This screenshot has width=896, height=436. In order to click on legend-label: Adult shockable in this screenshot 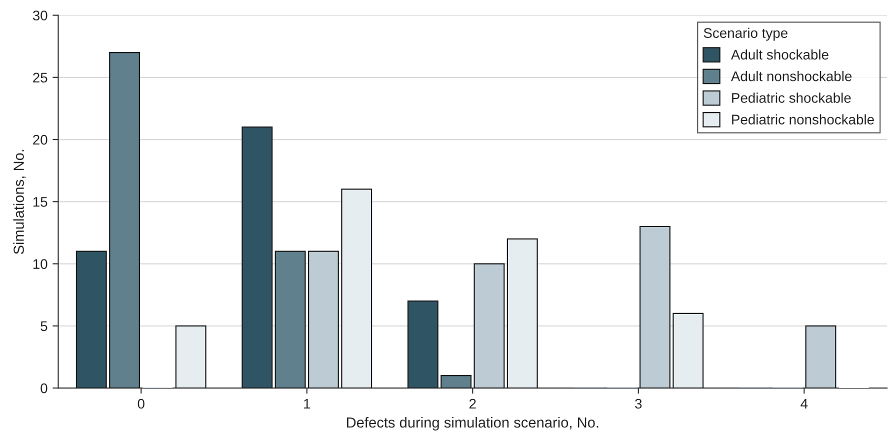, I will do `click(779, 54)`.